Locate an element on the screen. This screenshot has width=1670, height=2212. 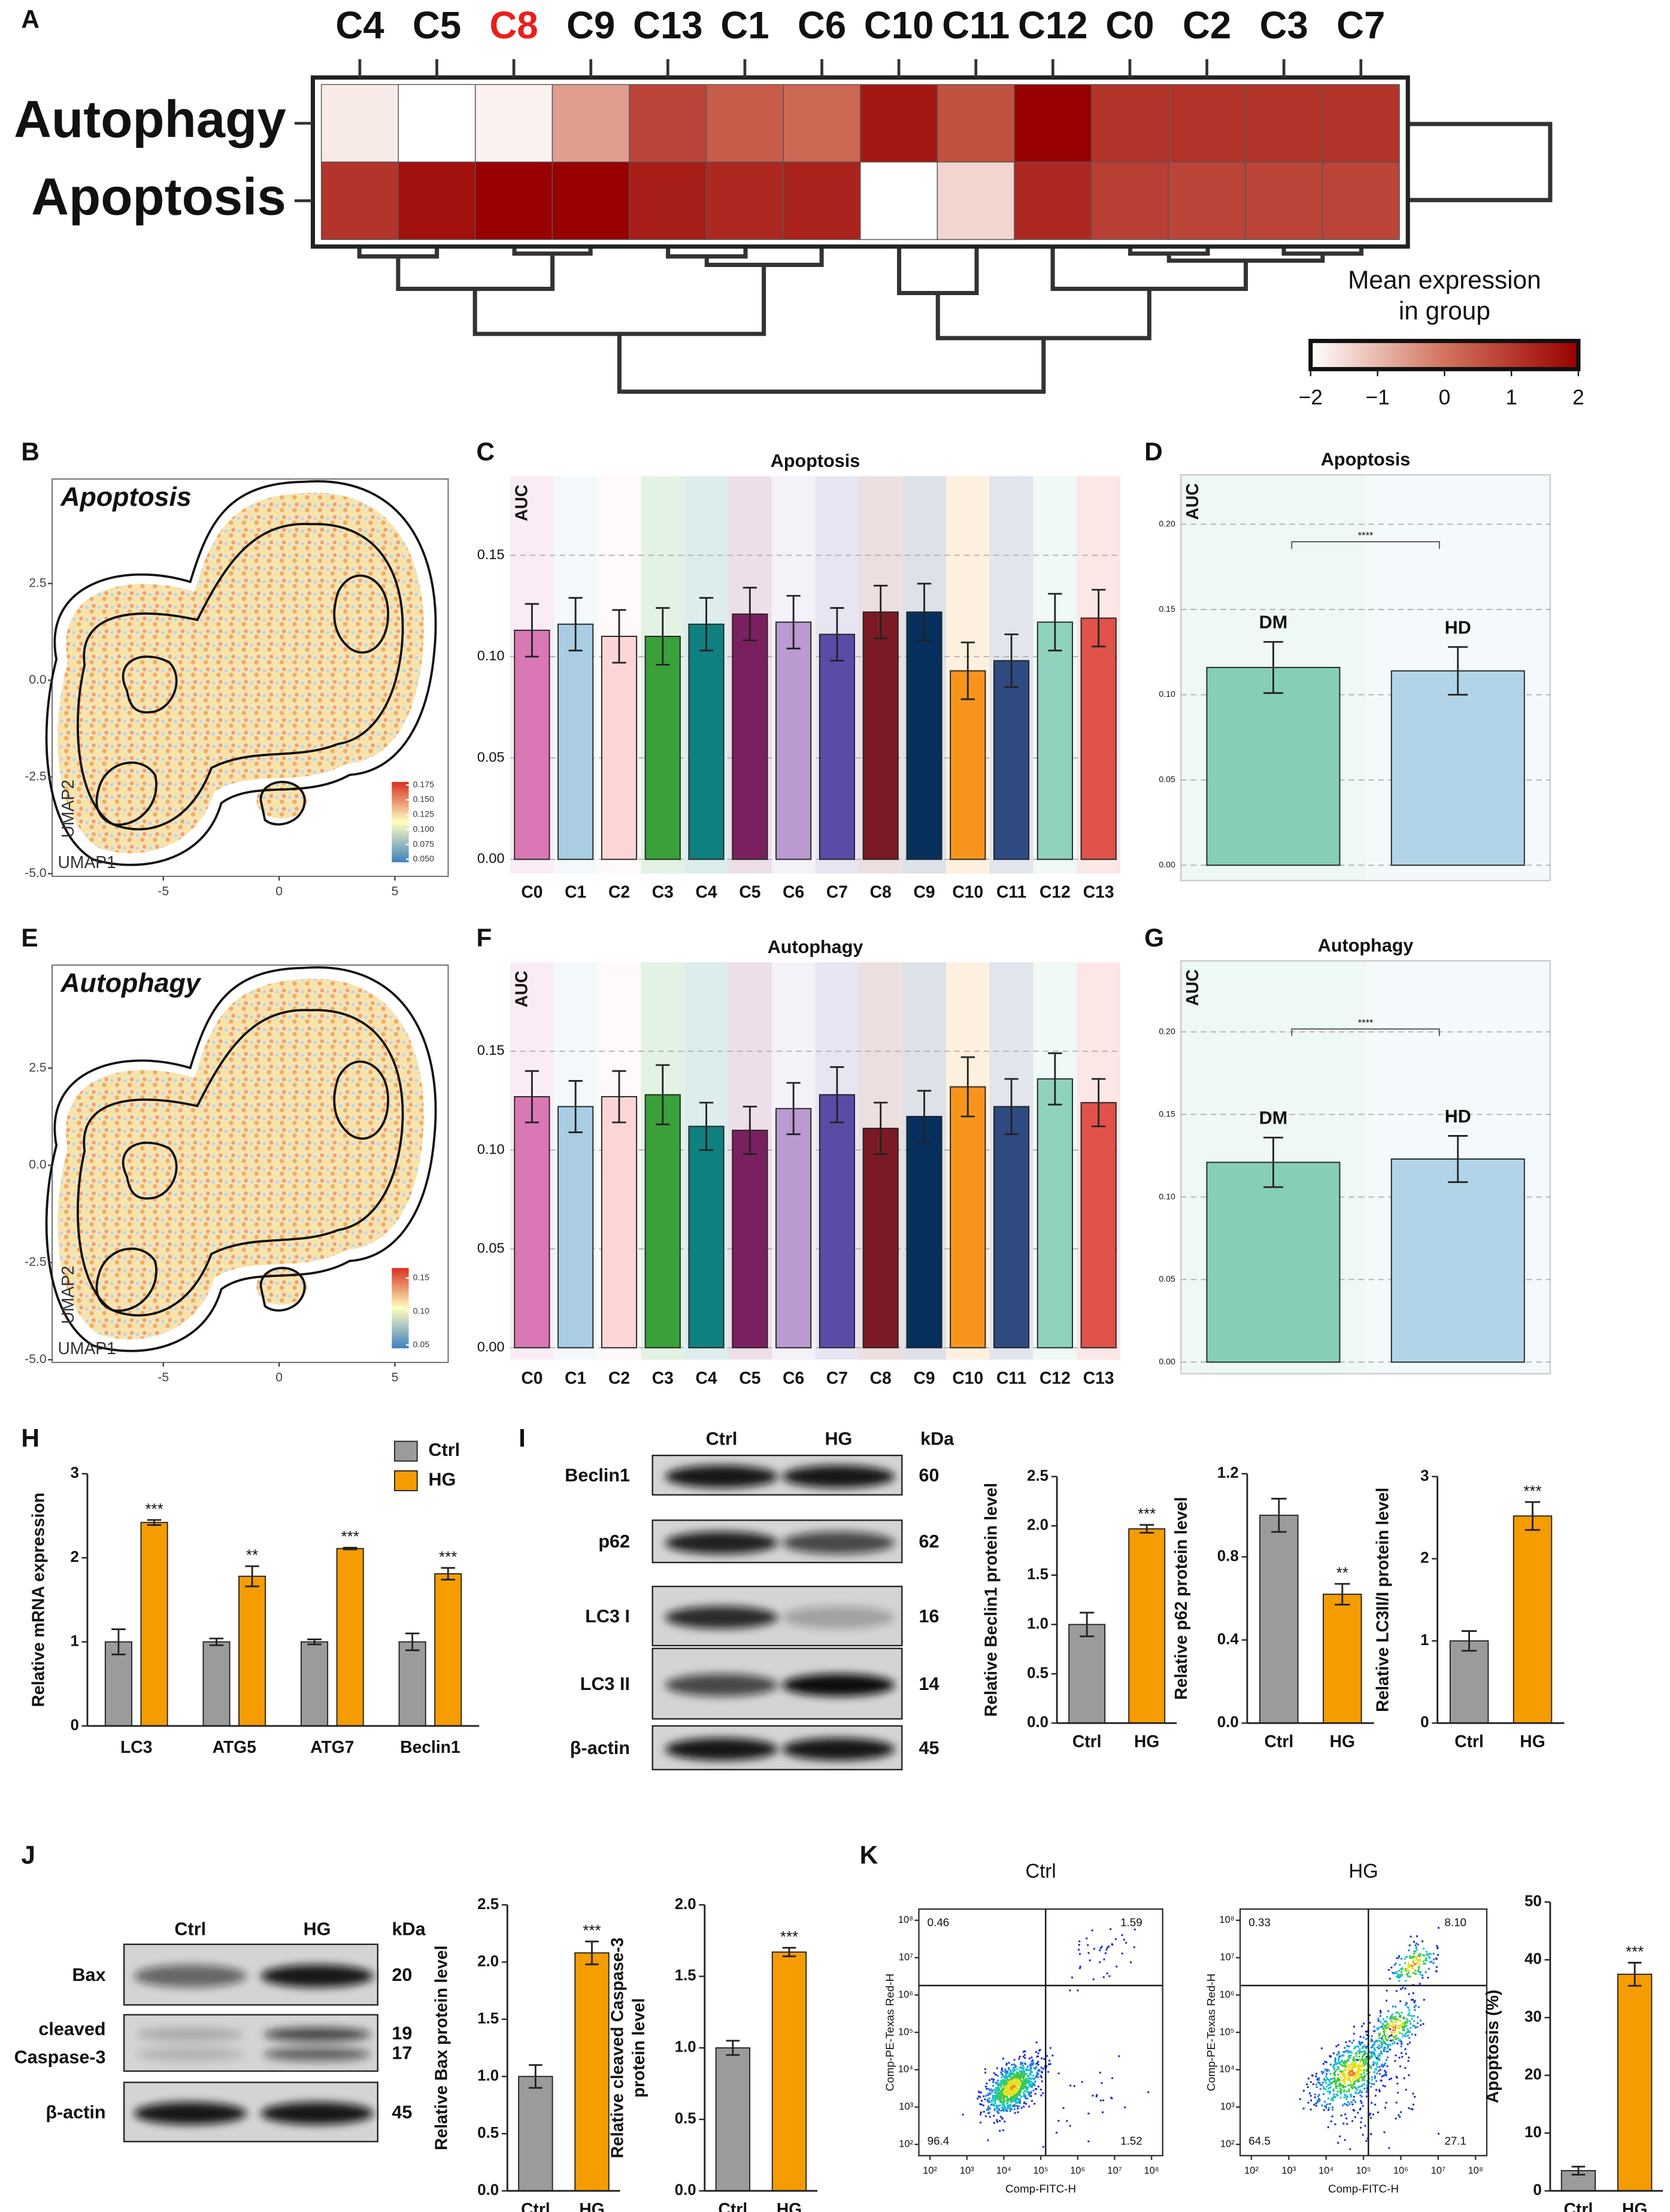
row-label: LC3 I is located at coordinates (607, 1616).